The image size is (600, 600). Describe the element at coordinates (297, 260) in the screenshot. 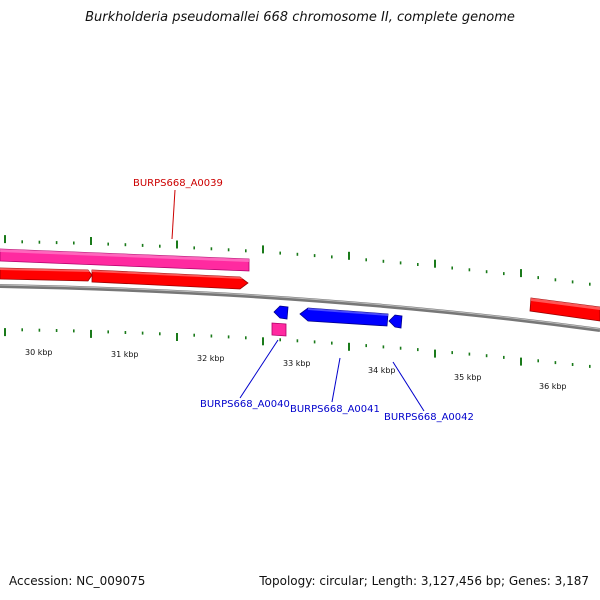

I see `scale-ticks-top` at that location.